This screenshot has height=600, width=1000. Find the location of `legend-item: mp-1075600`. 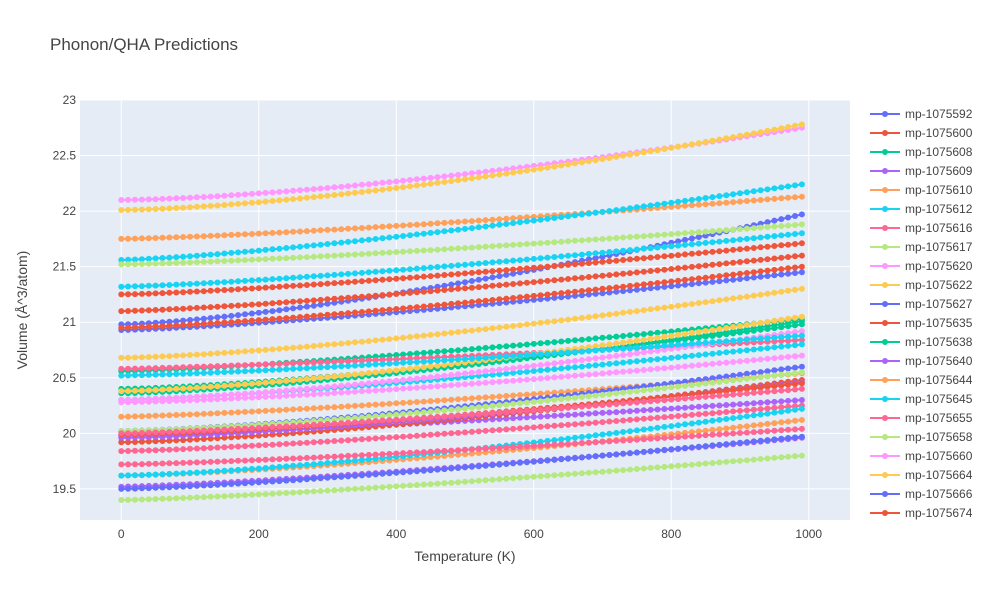

legend-item: mp-1075600 is located at coordinates (921, 133).